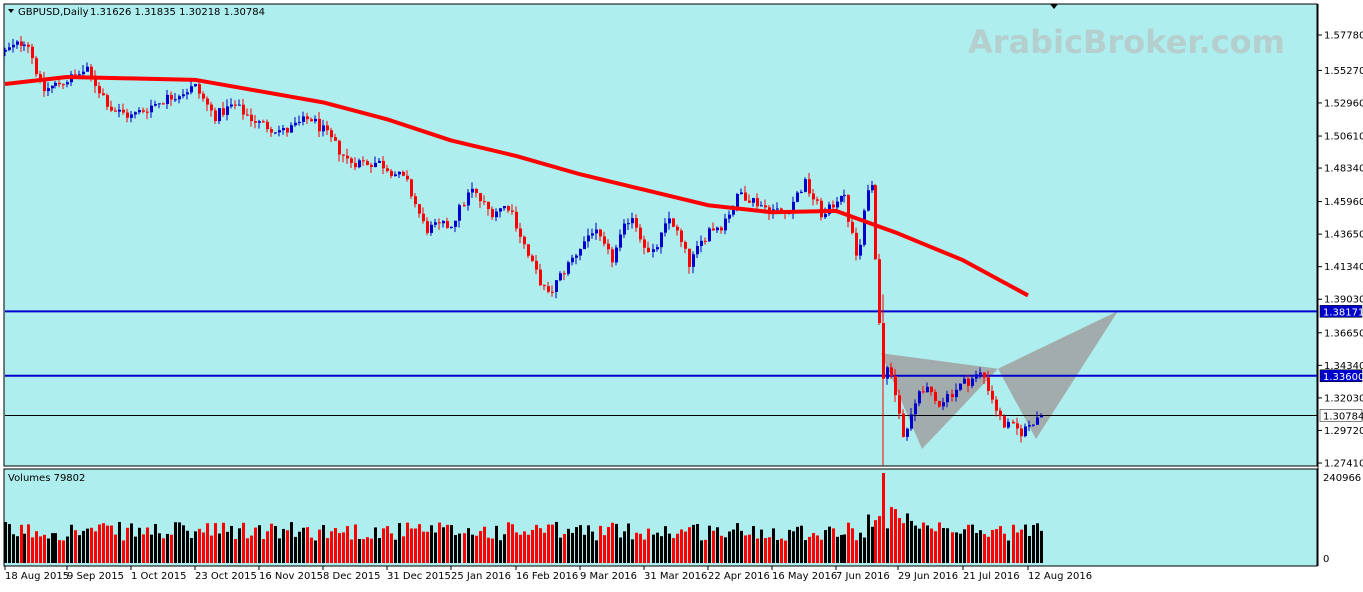  I want to click on symbol-label: GBPUSD,Daily, so click(53, 12).